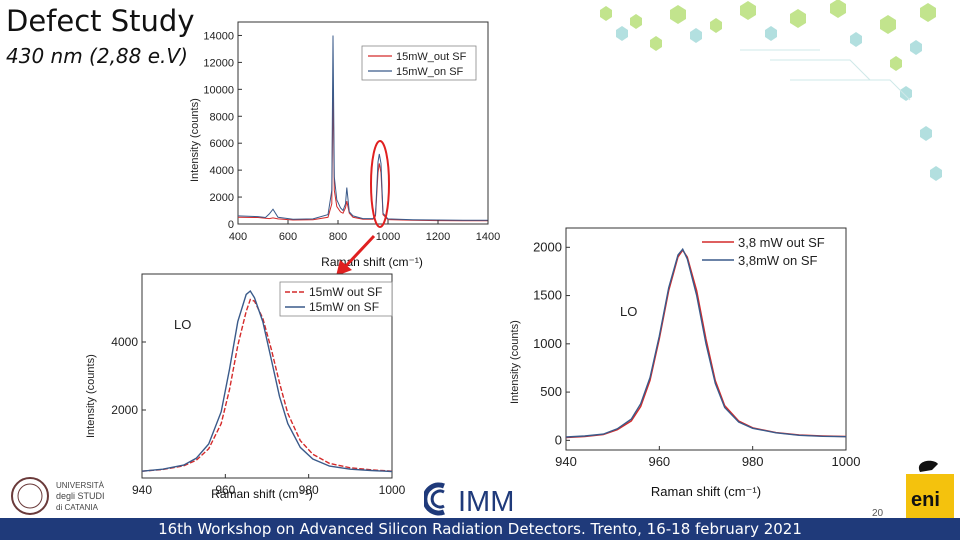 This screenshot has height=540, width=960. I want to click on imm-logo: IMM, so click(469, 499).